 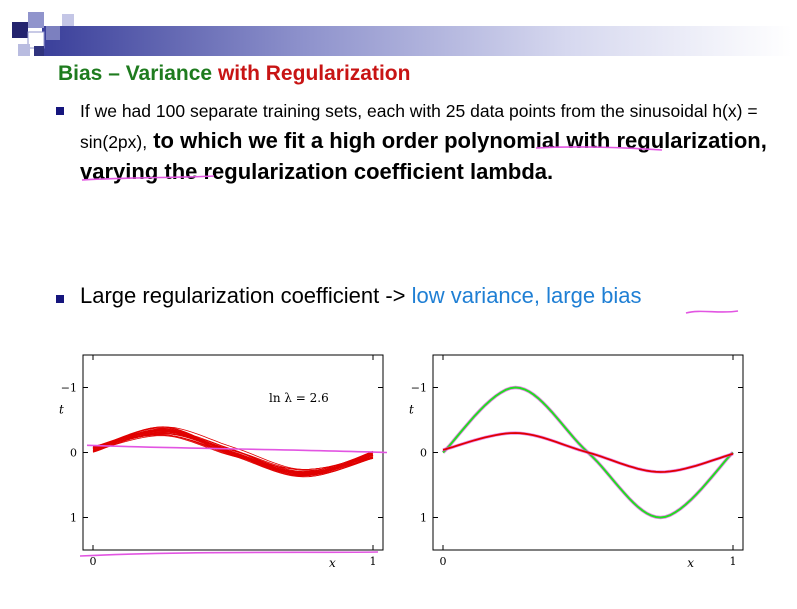 What do you see at coordinates (43, 34) in the screenshot?
I see `header-squares-logo` at bounding box center [43, 34].